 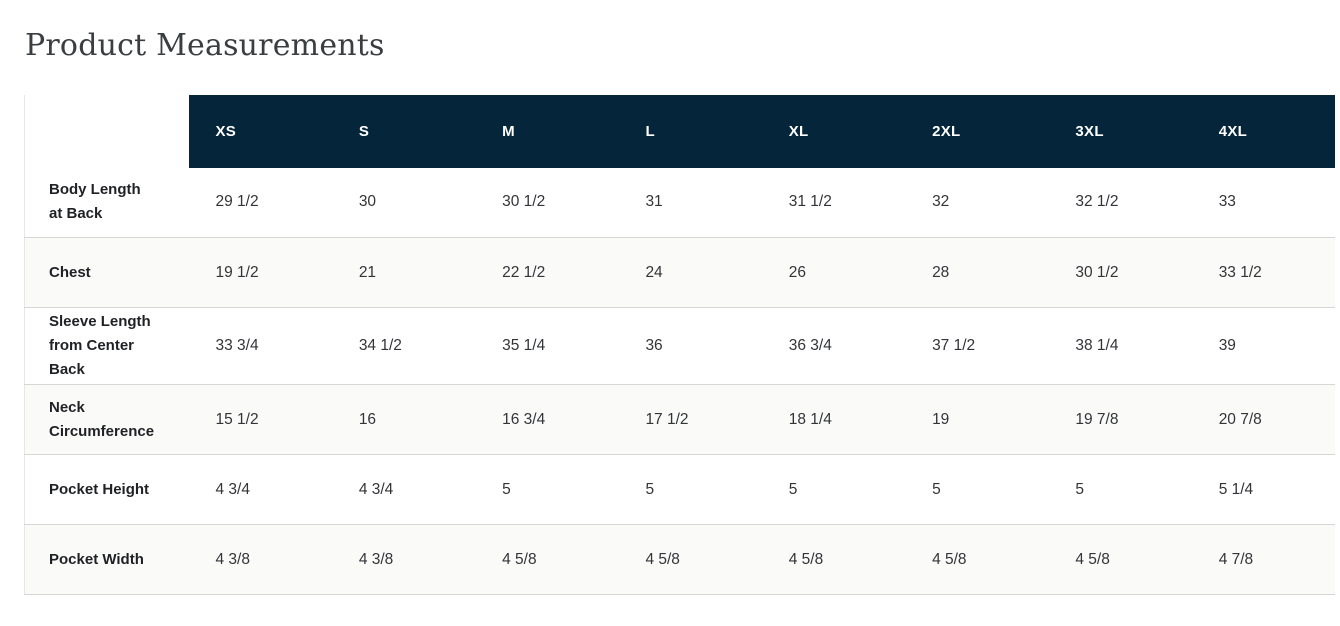 I want to click on measurement-value: 33 1/2, so click(x=1240, y=272).